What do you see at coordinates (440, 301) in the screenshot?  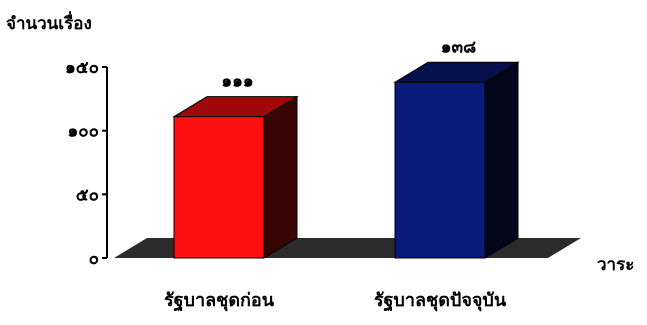 I see `category-label: รัฐบาลชุดปัจจุบัน` at bounding box center [440, 301].